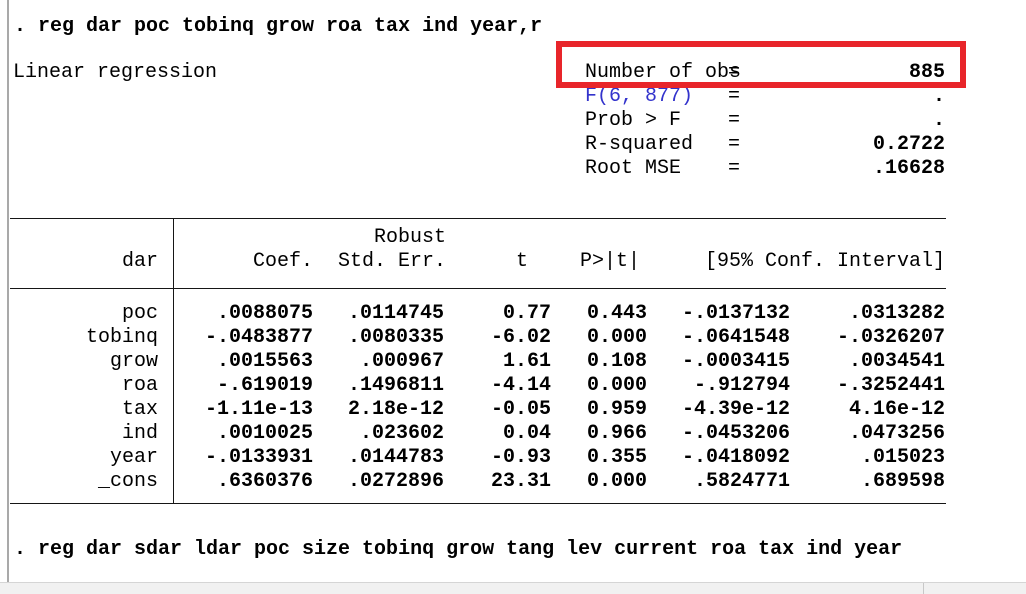 The width and height of the screenshot is (1026, 594). I want to click on var-name-cell: roa, so click(139, 385).